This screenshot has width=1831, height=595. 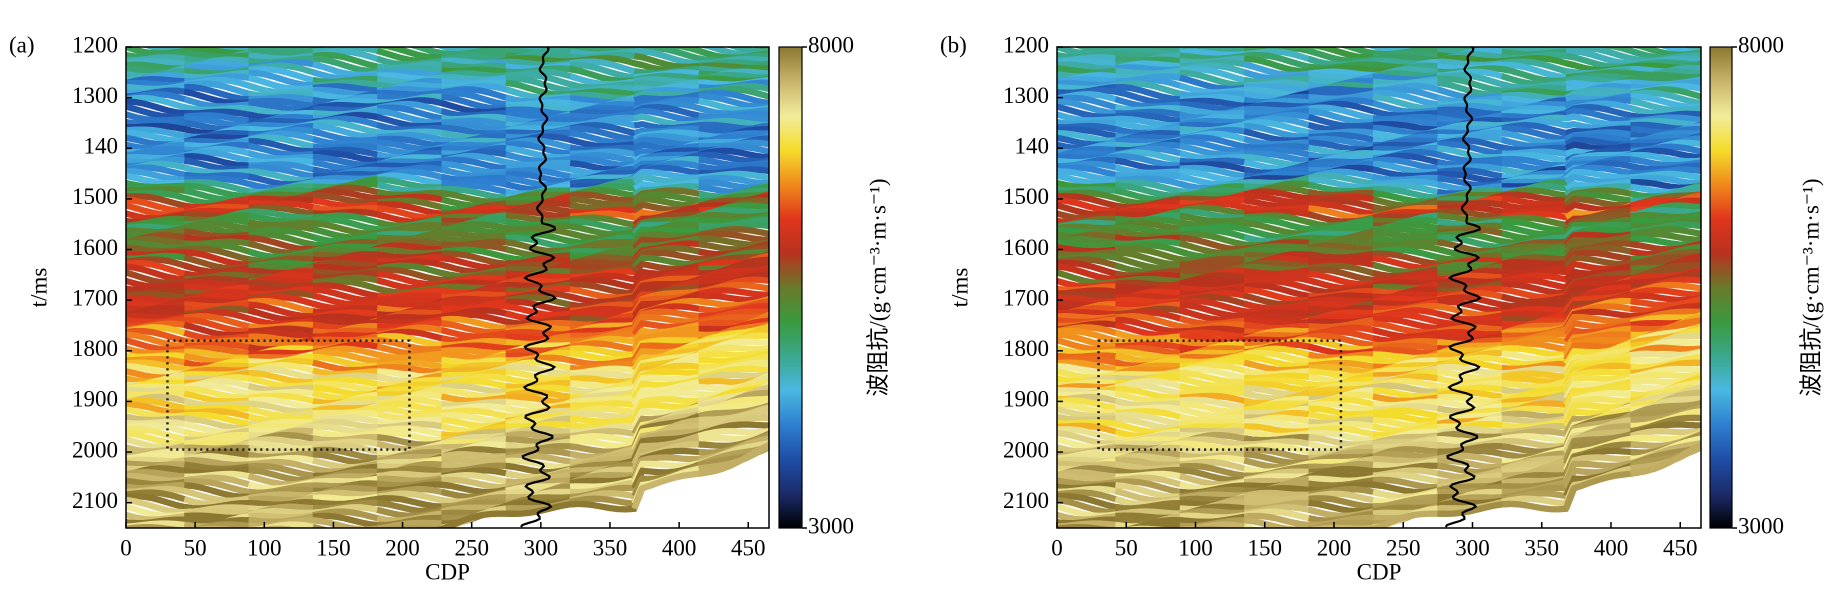 I want to click on x-tick-label: 400, so click(x=679, y=547).